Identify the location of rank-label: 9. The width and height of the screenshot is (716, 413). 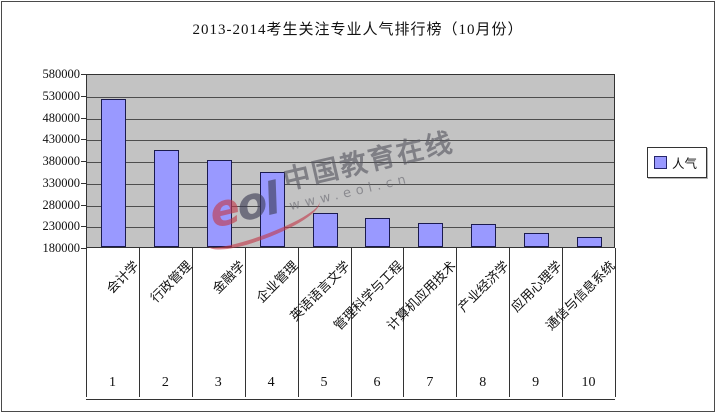
(536, 382).